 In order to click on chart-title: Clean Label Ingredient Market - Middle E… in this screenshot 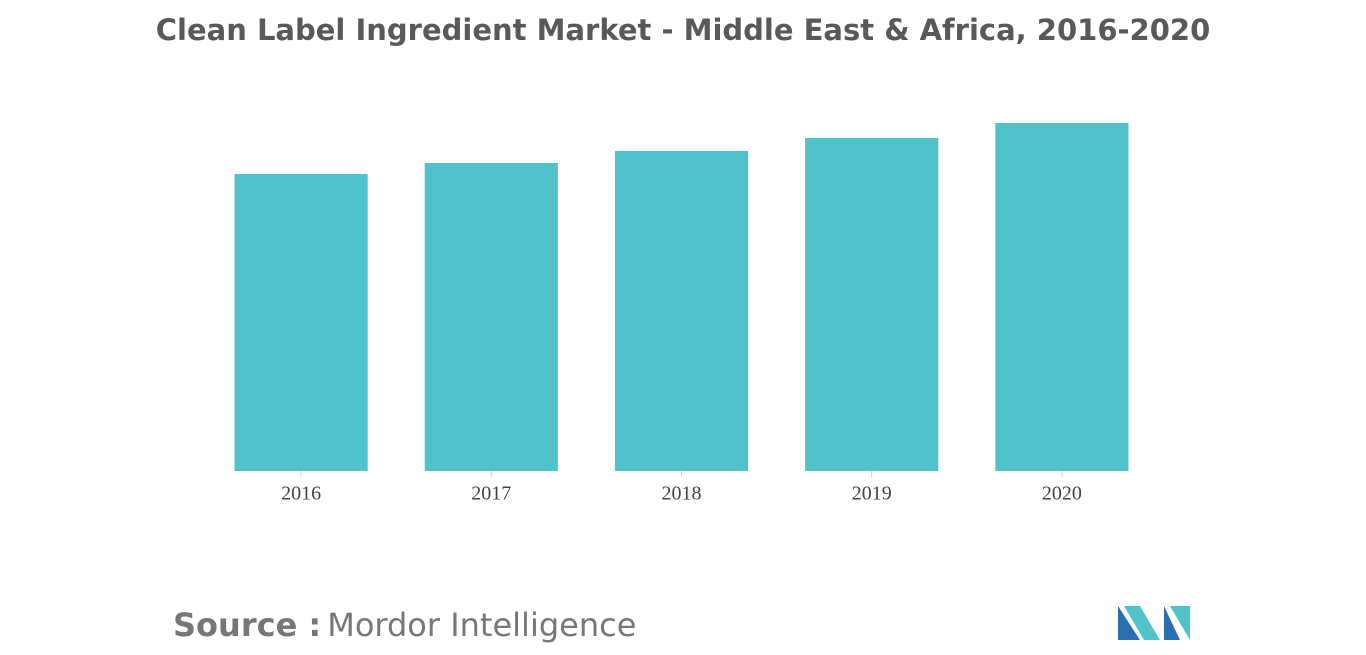, I will do `click(683, 30)`.